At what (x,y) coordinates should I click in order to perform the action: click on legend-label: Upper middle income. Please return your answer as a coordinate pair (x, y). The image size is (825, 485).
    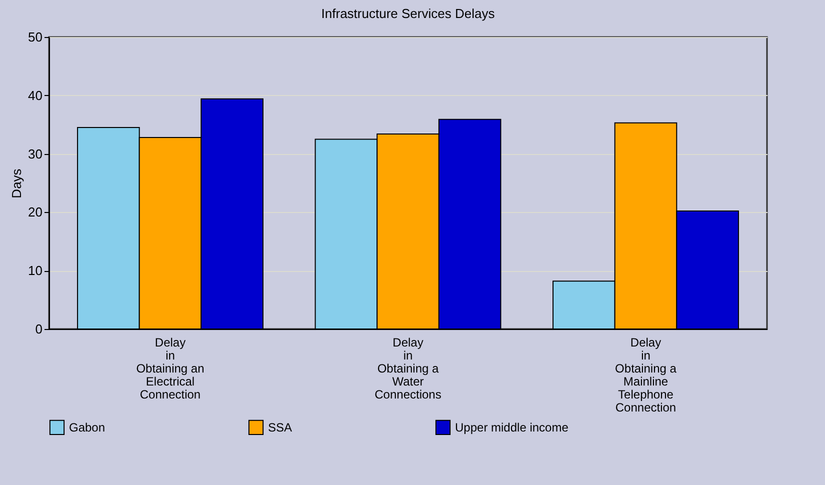
    Looking at the image, I should click on (512, 427).